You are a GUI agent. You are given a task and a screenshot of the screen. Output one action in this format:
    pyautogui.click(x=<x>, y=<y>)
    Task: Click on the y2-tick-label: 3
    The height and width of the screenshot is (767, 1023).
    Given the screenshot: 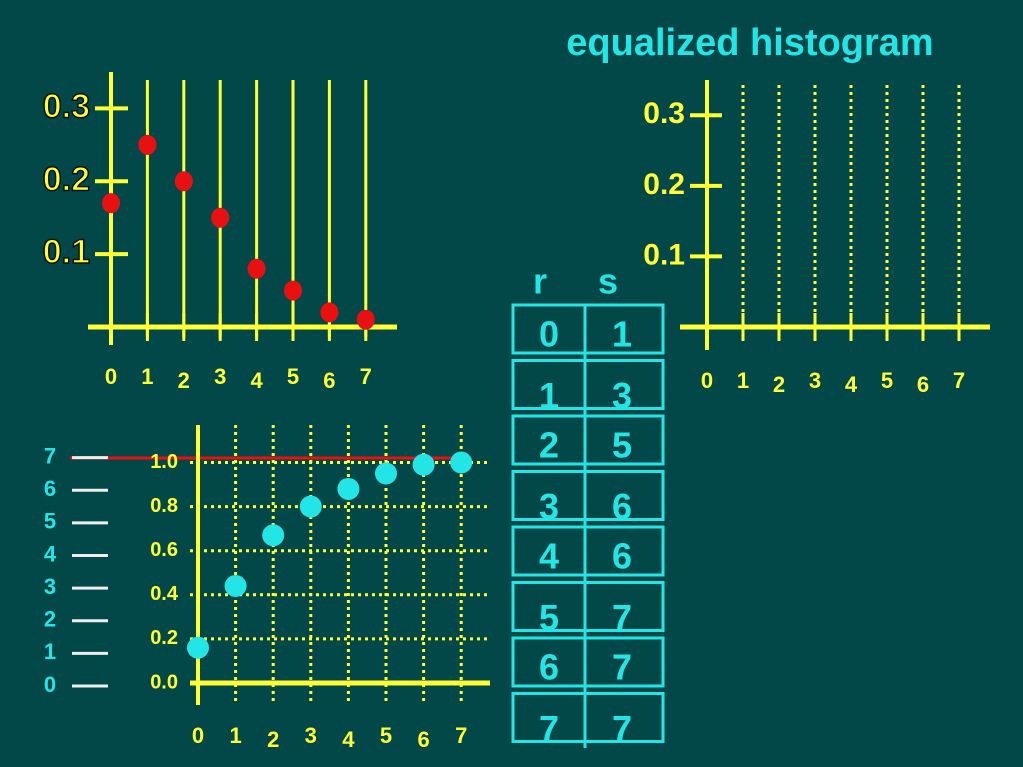 What is the action you would take?
    pyautogui.click(x=50, y=586)
    